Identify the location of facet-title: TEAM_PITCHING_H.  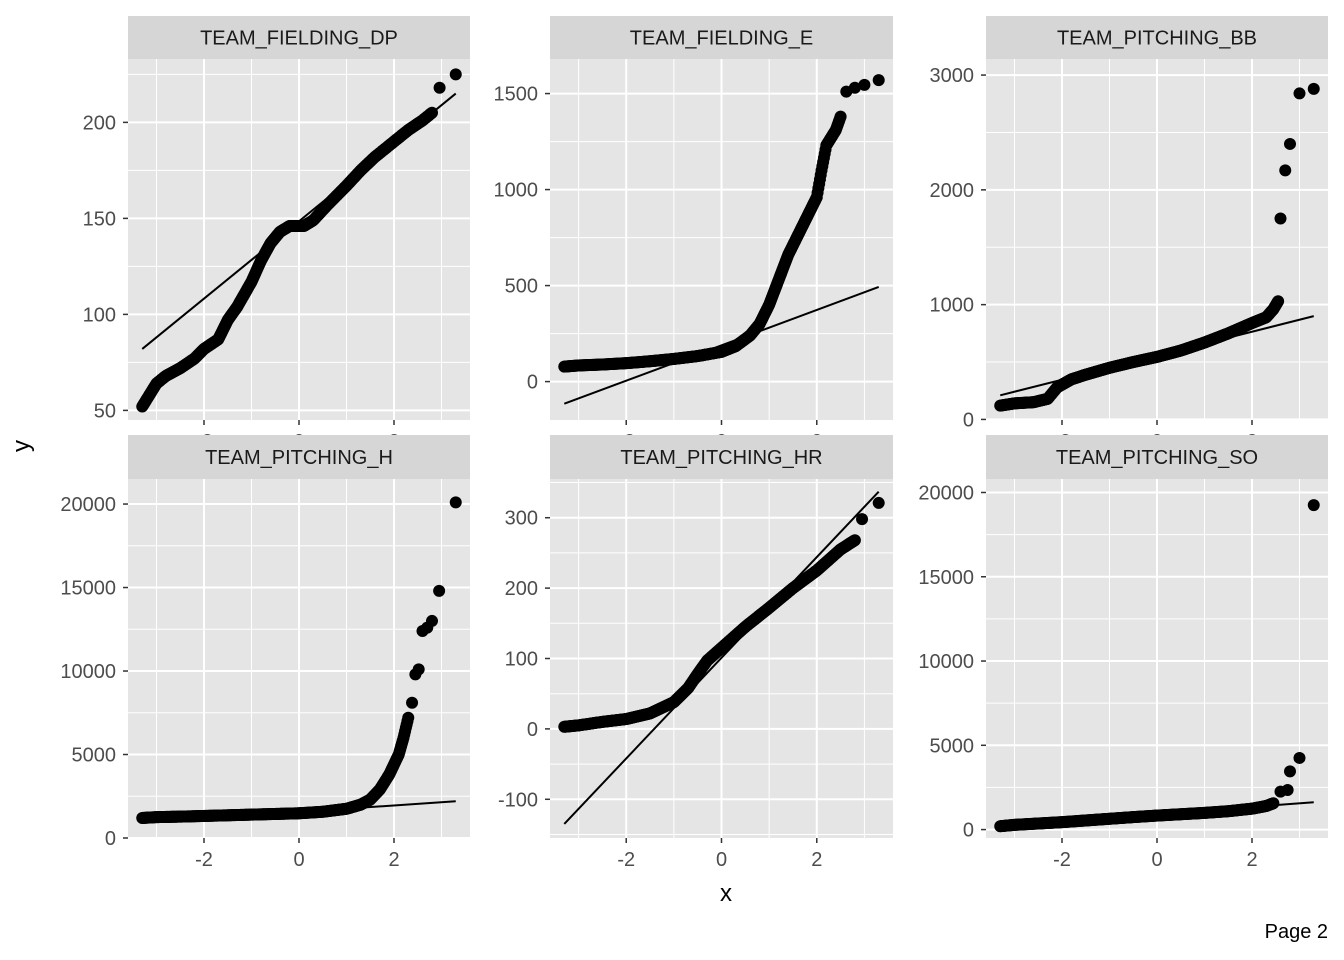
(299, 458).